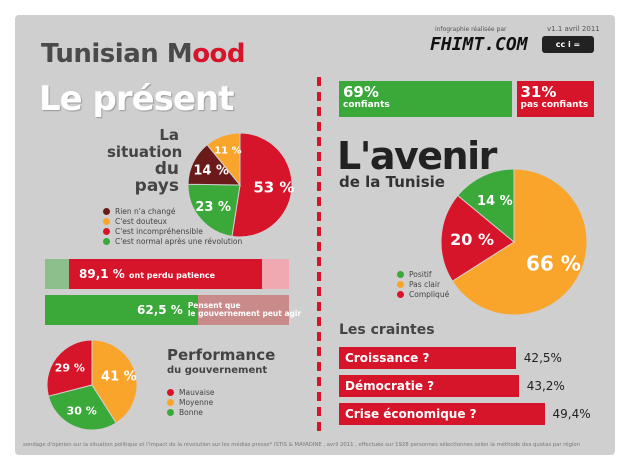 The height and width of the screenshot is (470, 630). Describe the element at coordinates (479, 44) in the screenshot. I see `brand-logo: FHIMT.COM` at that location.